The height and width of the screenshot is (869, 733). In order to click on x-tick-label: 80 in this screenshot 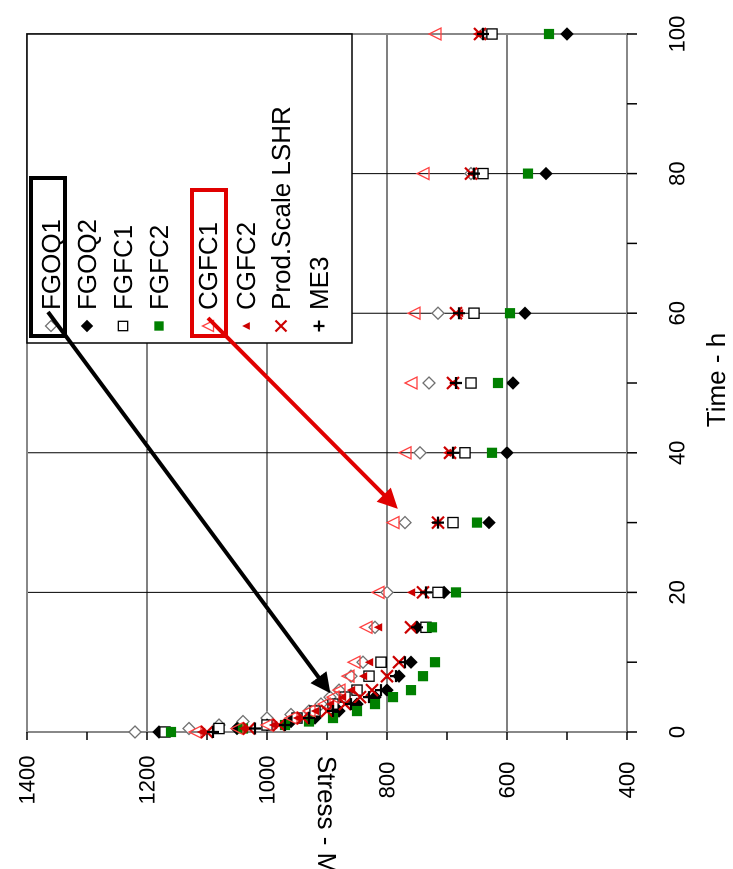, I will do `click(677, 173)`.